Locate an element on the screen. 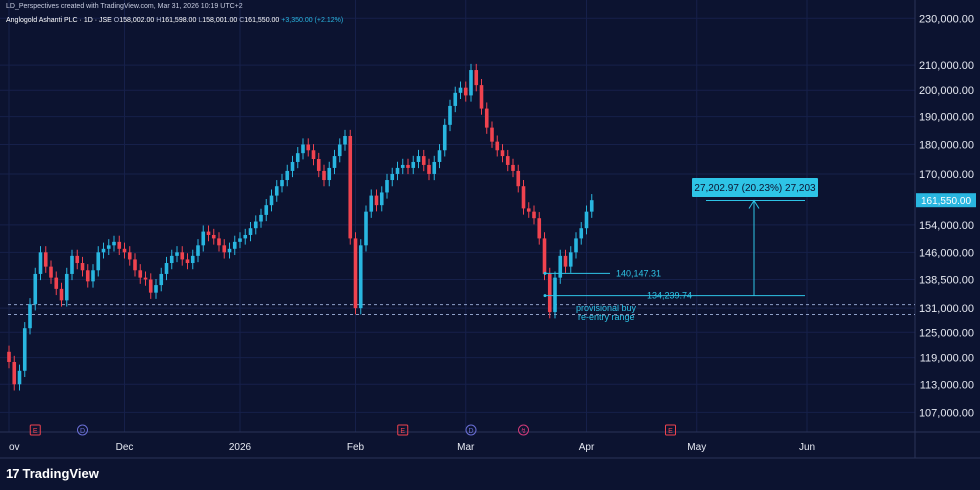 The height and width of the screenshot is (490, 980). measure-box is located at coordinates (755, 187).